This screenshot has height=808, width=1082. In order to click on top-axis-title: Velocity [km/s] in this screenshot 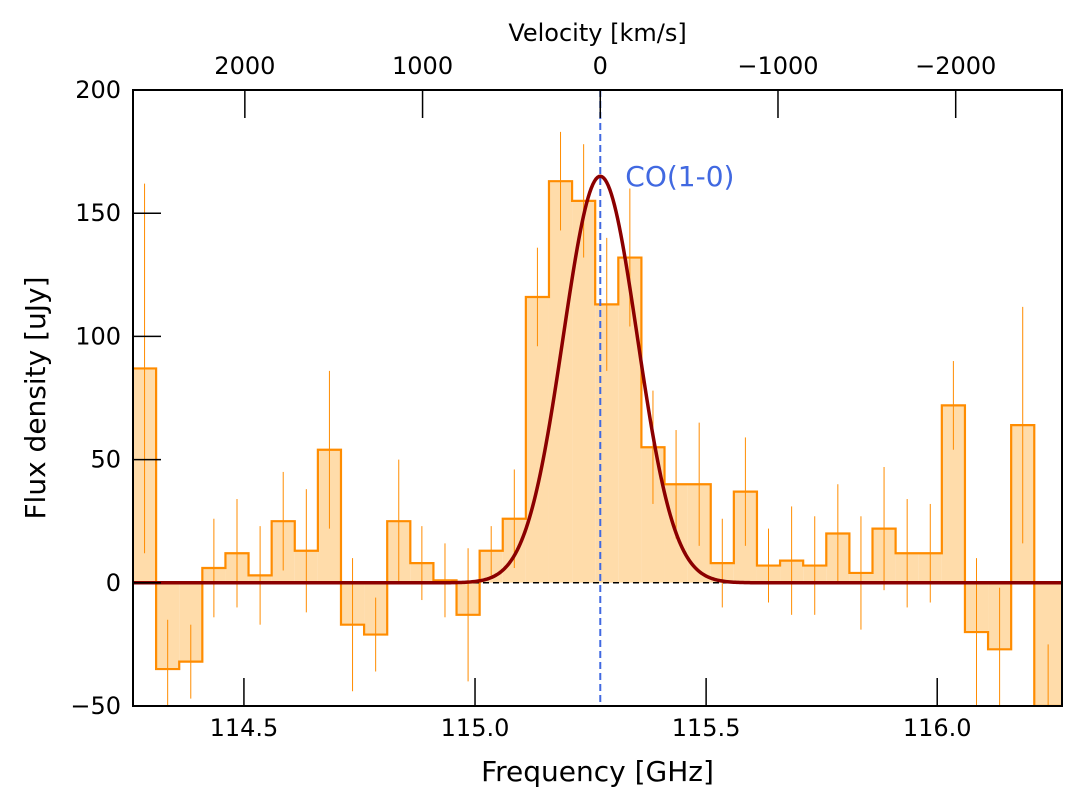, I will do `click(597, 33)`.